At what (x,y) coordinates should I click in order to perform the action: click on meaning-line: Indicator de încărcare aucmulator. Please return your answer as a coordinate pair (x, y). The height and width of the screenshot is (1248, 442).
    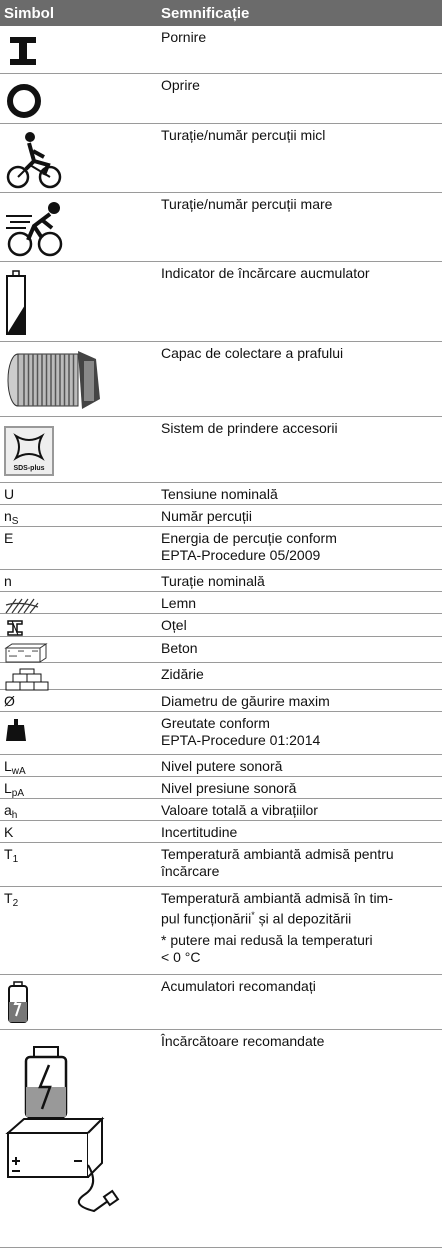
    Looking at the image, I should click on (301, 273).